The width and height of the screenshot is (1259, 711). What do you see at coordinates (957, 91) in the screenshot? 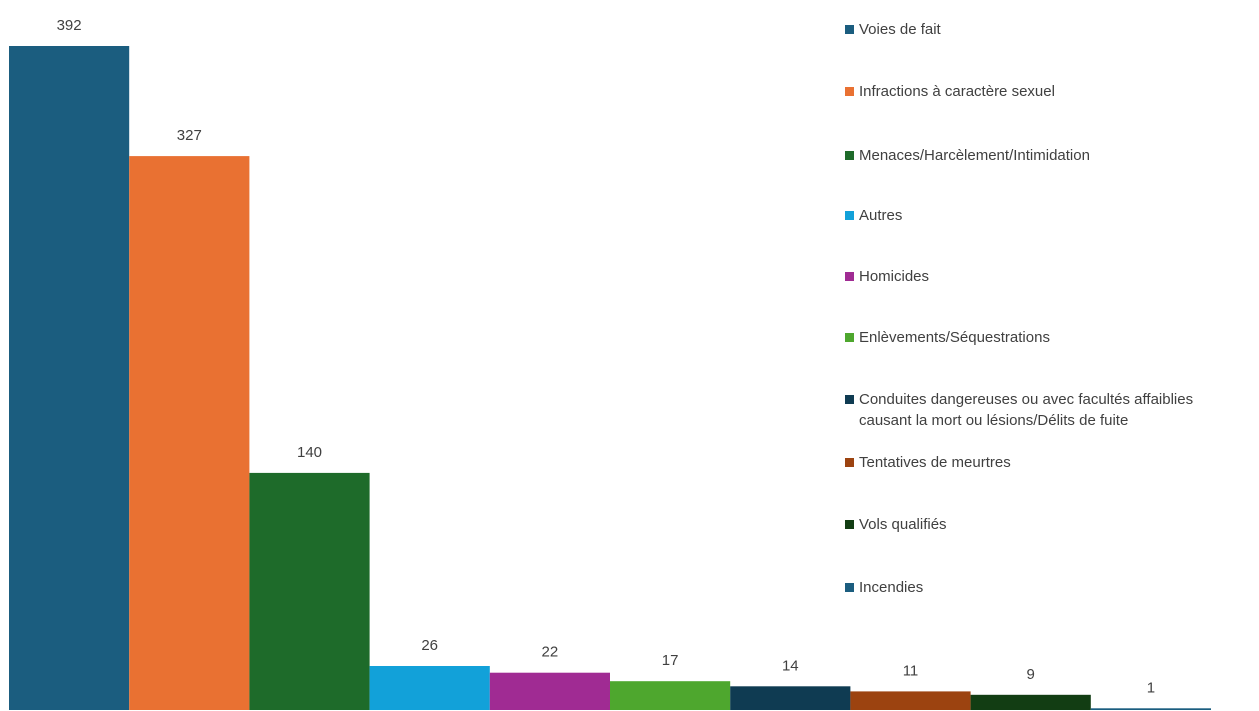
I see `legend-label: Infractions à caractère sexuel` at bounding box center [957, 91].